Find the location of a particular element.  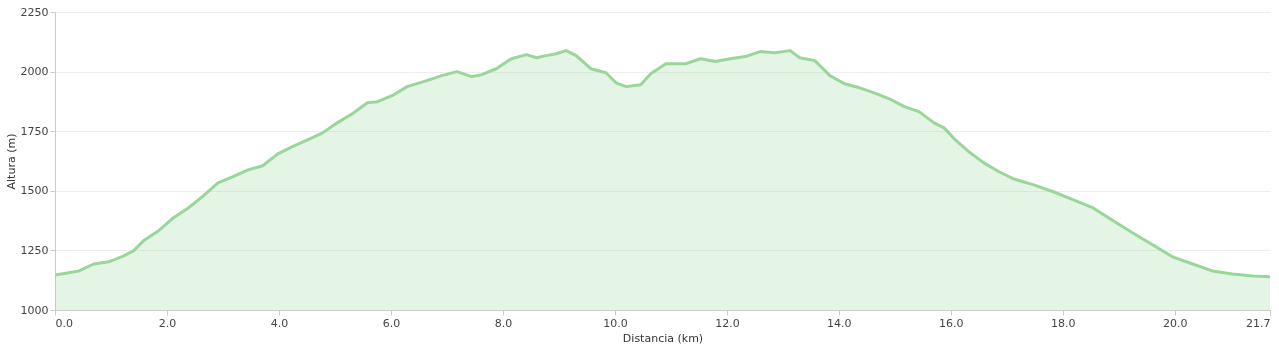

x-tick-label: 8.0 is located at coordinates (503, 323).